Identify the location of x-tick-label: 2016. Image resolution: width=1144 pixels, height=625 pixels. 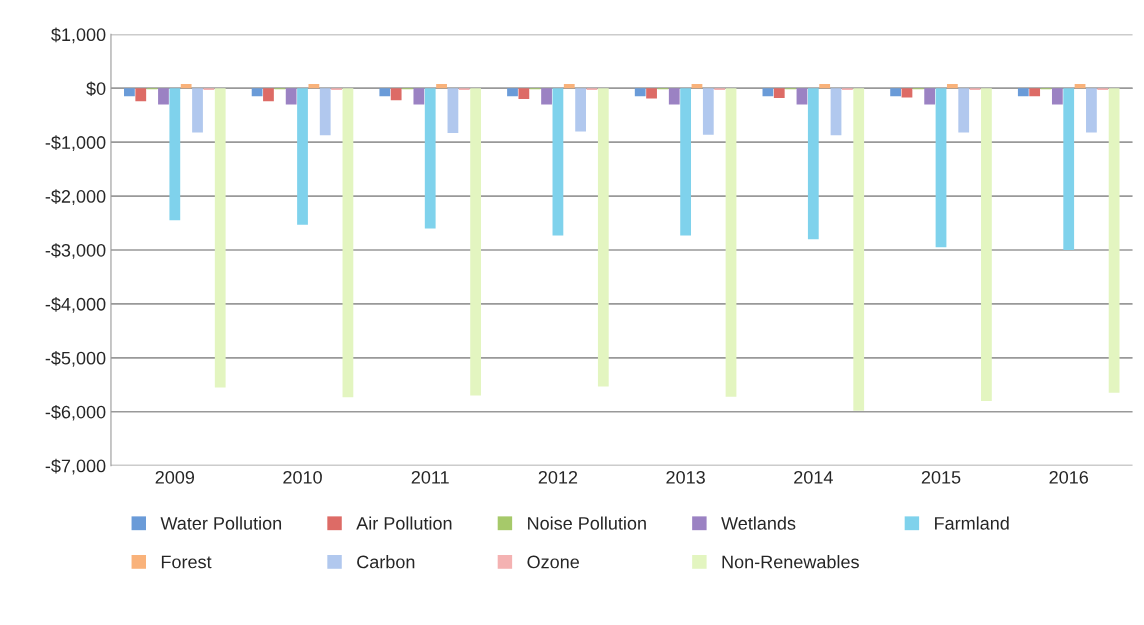
(1068, 477).